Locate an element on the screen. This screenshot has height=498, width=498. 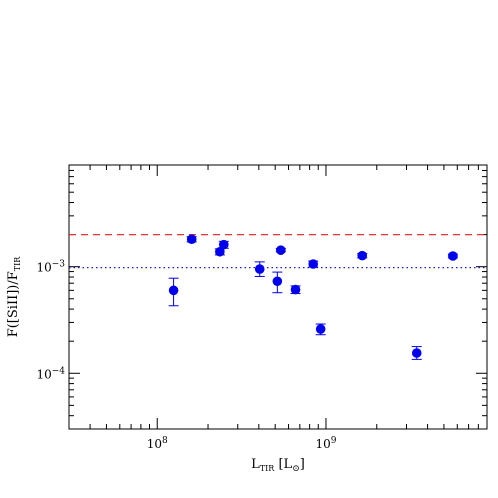
x-tick-label: 108 is located at coordinates (157, 443).